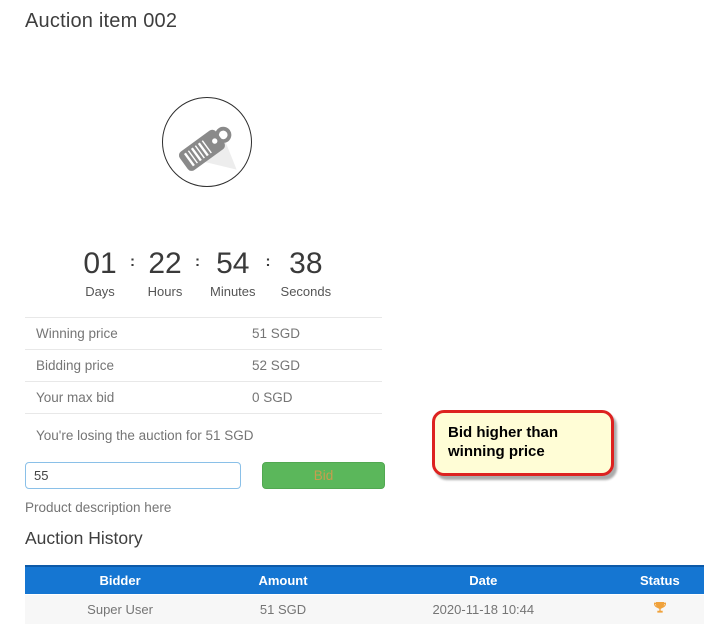 The height and width of the screenshot is (640, 704). Describe the element at coordinates (75, 397) in the screenshot. I see `price-row-label: Your max bid` at that location.